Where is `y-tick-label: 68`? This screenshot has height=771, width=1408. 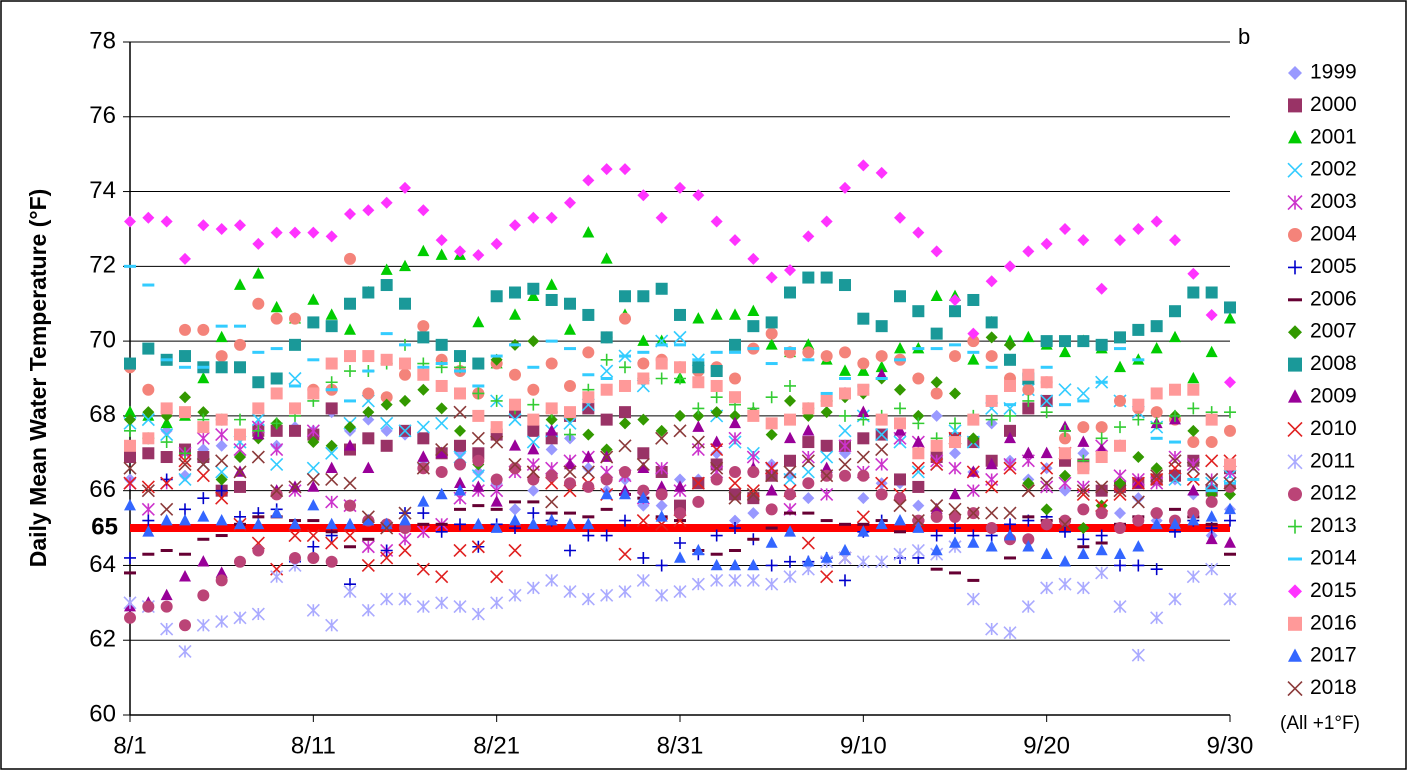
y-tick-label: 68 is located at coordinates (102, 414).